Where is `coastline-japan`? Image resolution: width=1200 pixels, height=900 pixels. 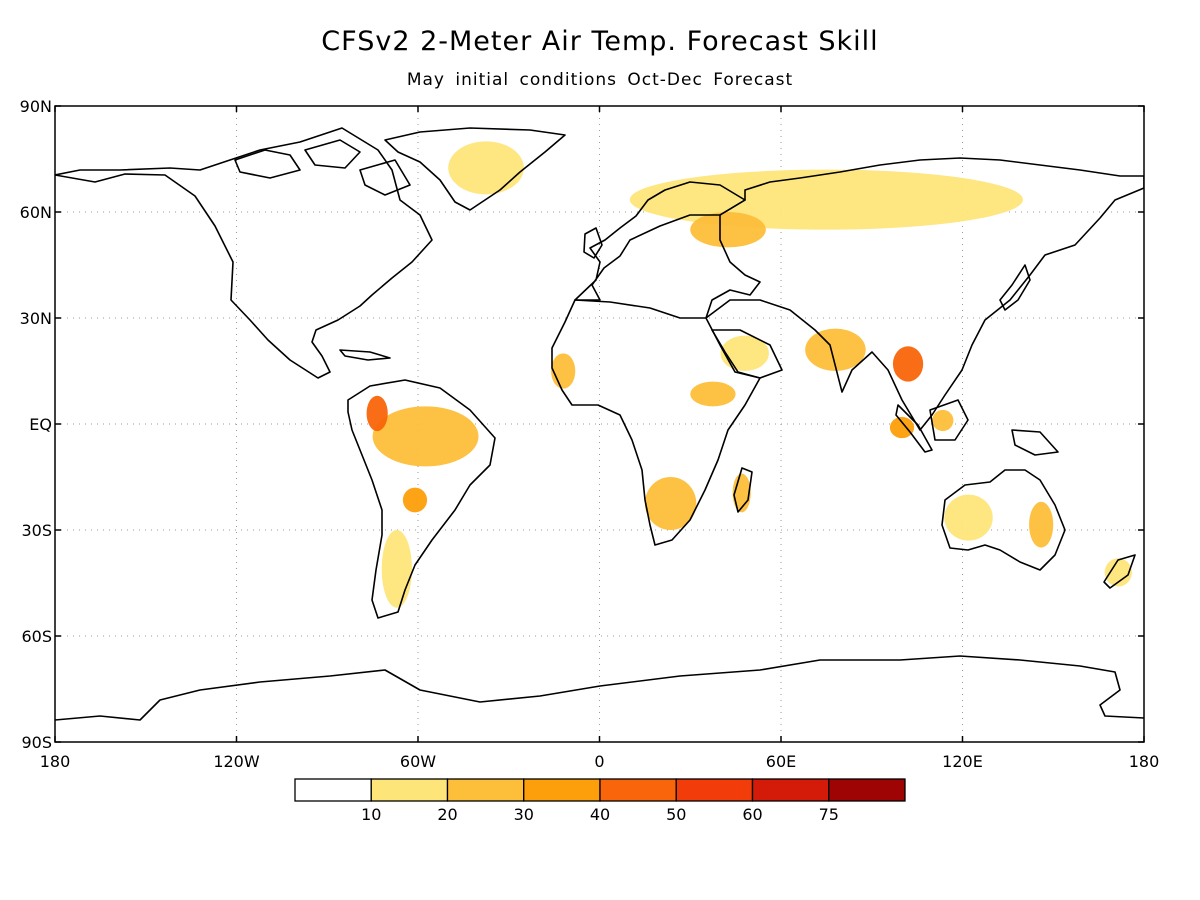
coastline-japan is located at coordinates (1015, 287).